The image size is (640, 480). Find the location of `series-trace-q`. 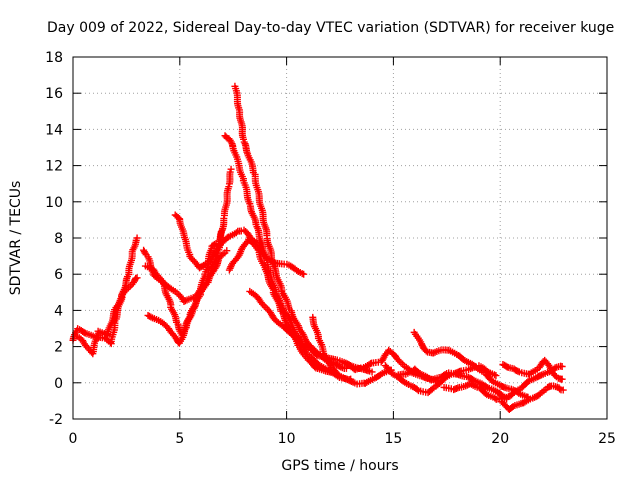

series-trace-q is located at coordinates (532, 369).